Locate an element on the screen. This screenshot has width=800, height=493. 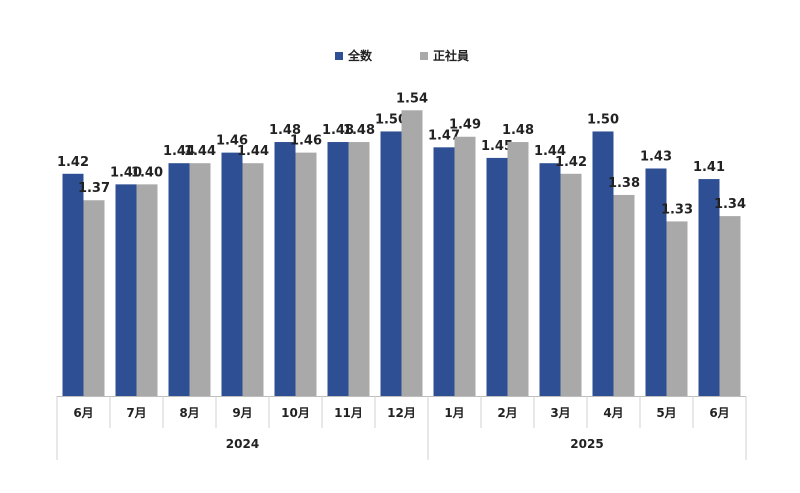
x-tick-label-4: 9月 is located at coordinates (242, 413).